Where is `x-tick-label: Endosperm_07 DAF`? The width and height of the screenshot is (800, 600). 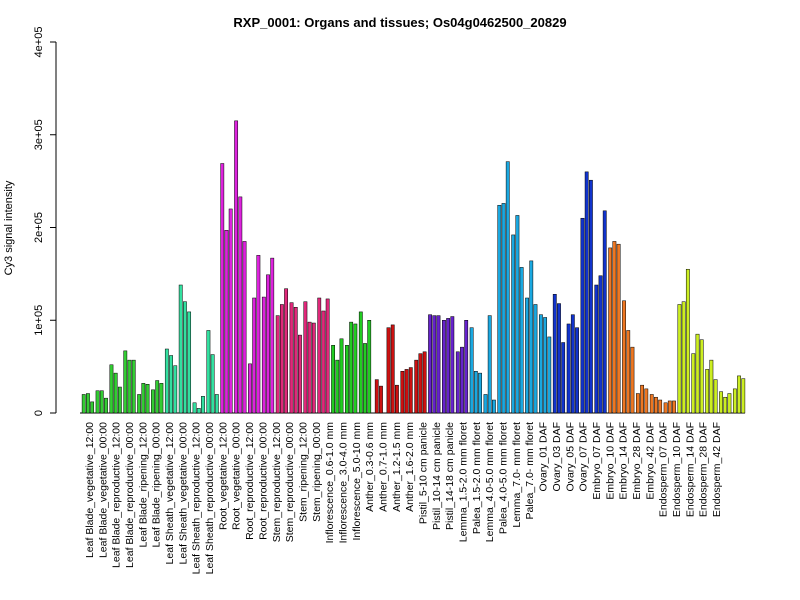
x-tick-label: Endosperm_07 DAF is located at coordinates (664, 469).